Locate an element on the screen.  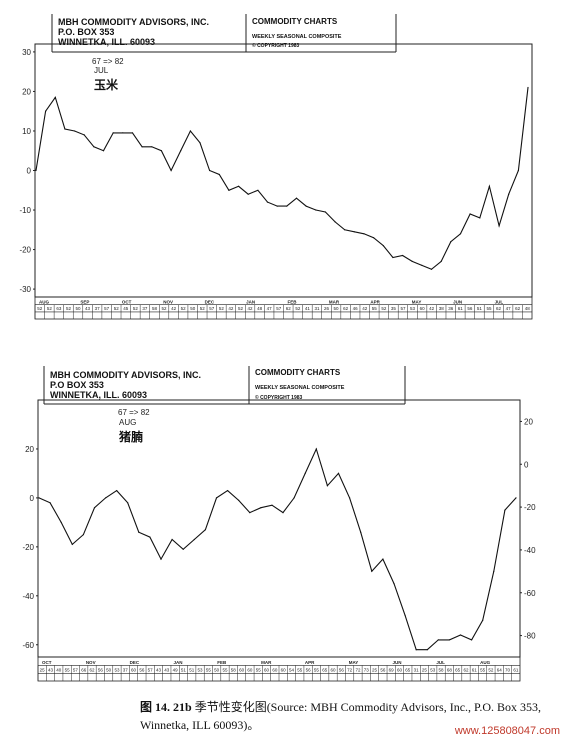
chart-2-title: 猪腩 is located at coordinates (130, 436).